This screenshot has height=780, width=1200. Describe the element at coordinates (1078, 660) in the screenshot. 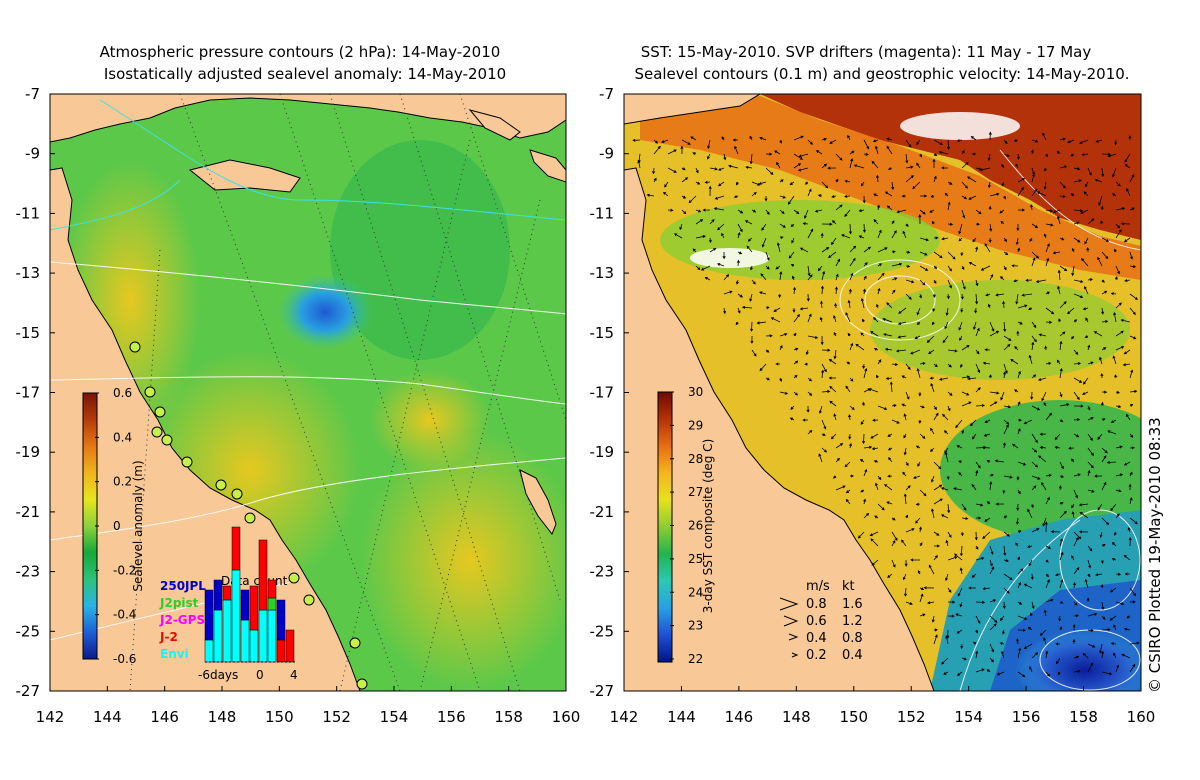

I see `right-cold-eddy` at that location.